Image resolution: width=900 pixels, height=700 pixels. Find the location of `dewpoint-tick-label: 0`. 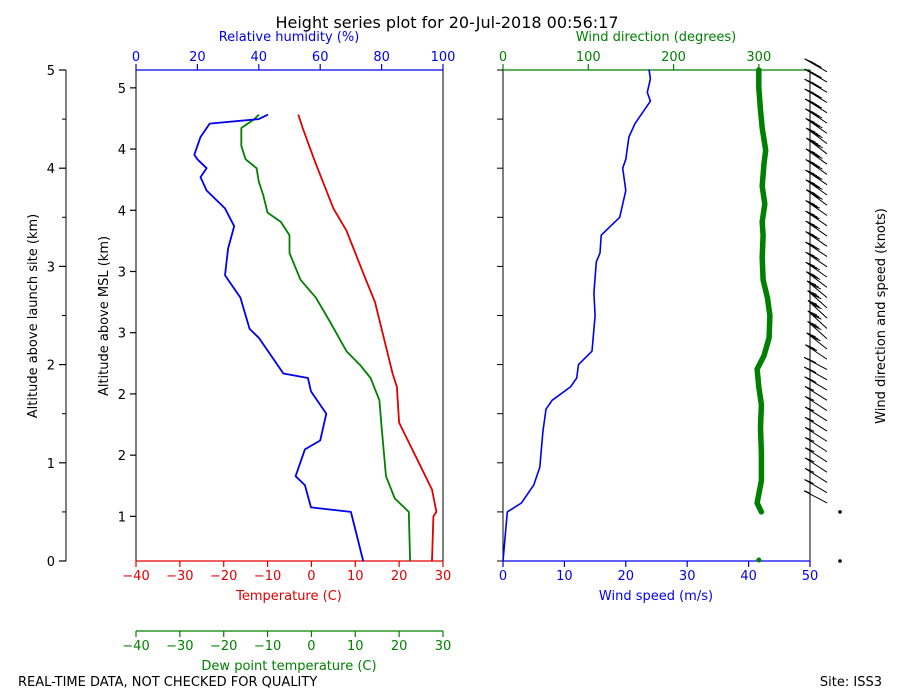

dewpoint-tick-label: 0 is located at coordinates (311, 646).